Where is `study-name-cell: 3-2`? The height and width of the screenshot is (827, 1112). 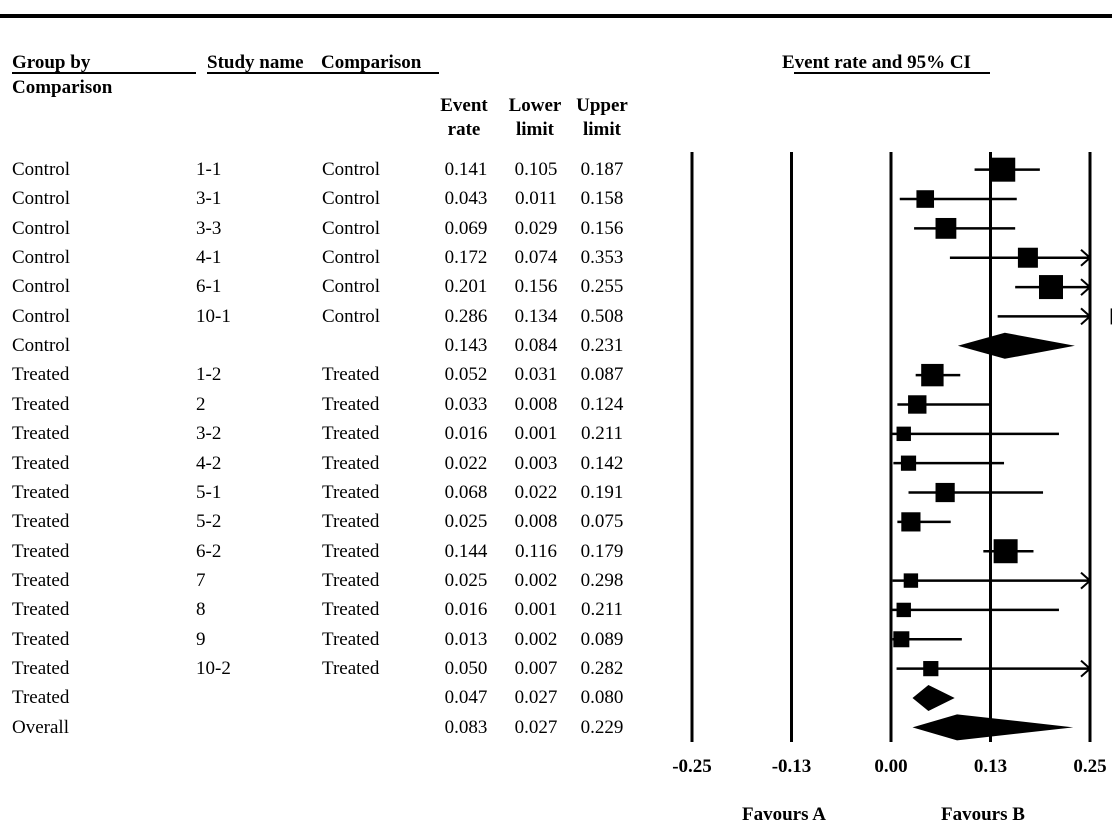 study-name-cell: 3-2 is located at coordinates (209, 434).